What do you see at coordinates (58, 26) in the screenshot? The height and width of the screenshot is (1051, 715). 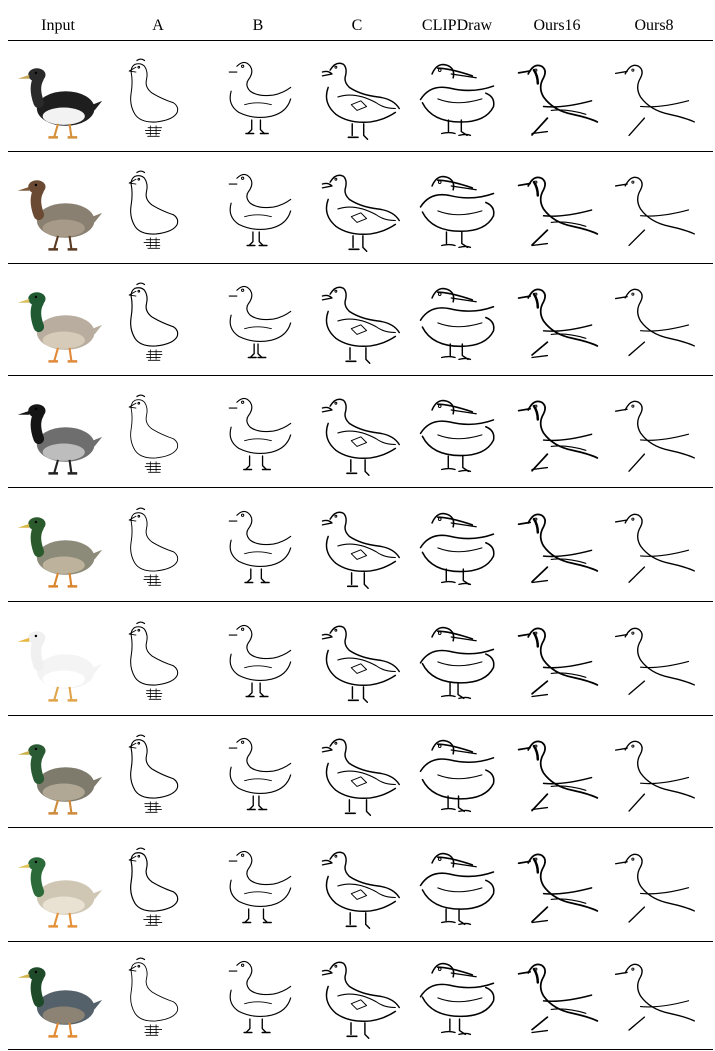 I see `column-header-input: Input` at bounding box center [58, 26].